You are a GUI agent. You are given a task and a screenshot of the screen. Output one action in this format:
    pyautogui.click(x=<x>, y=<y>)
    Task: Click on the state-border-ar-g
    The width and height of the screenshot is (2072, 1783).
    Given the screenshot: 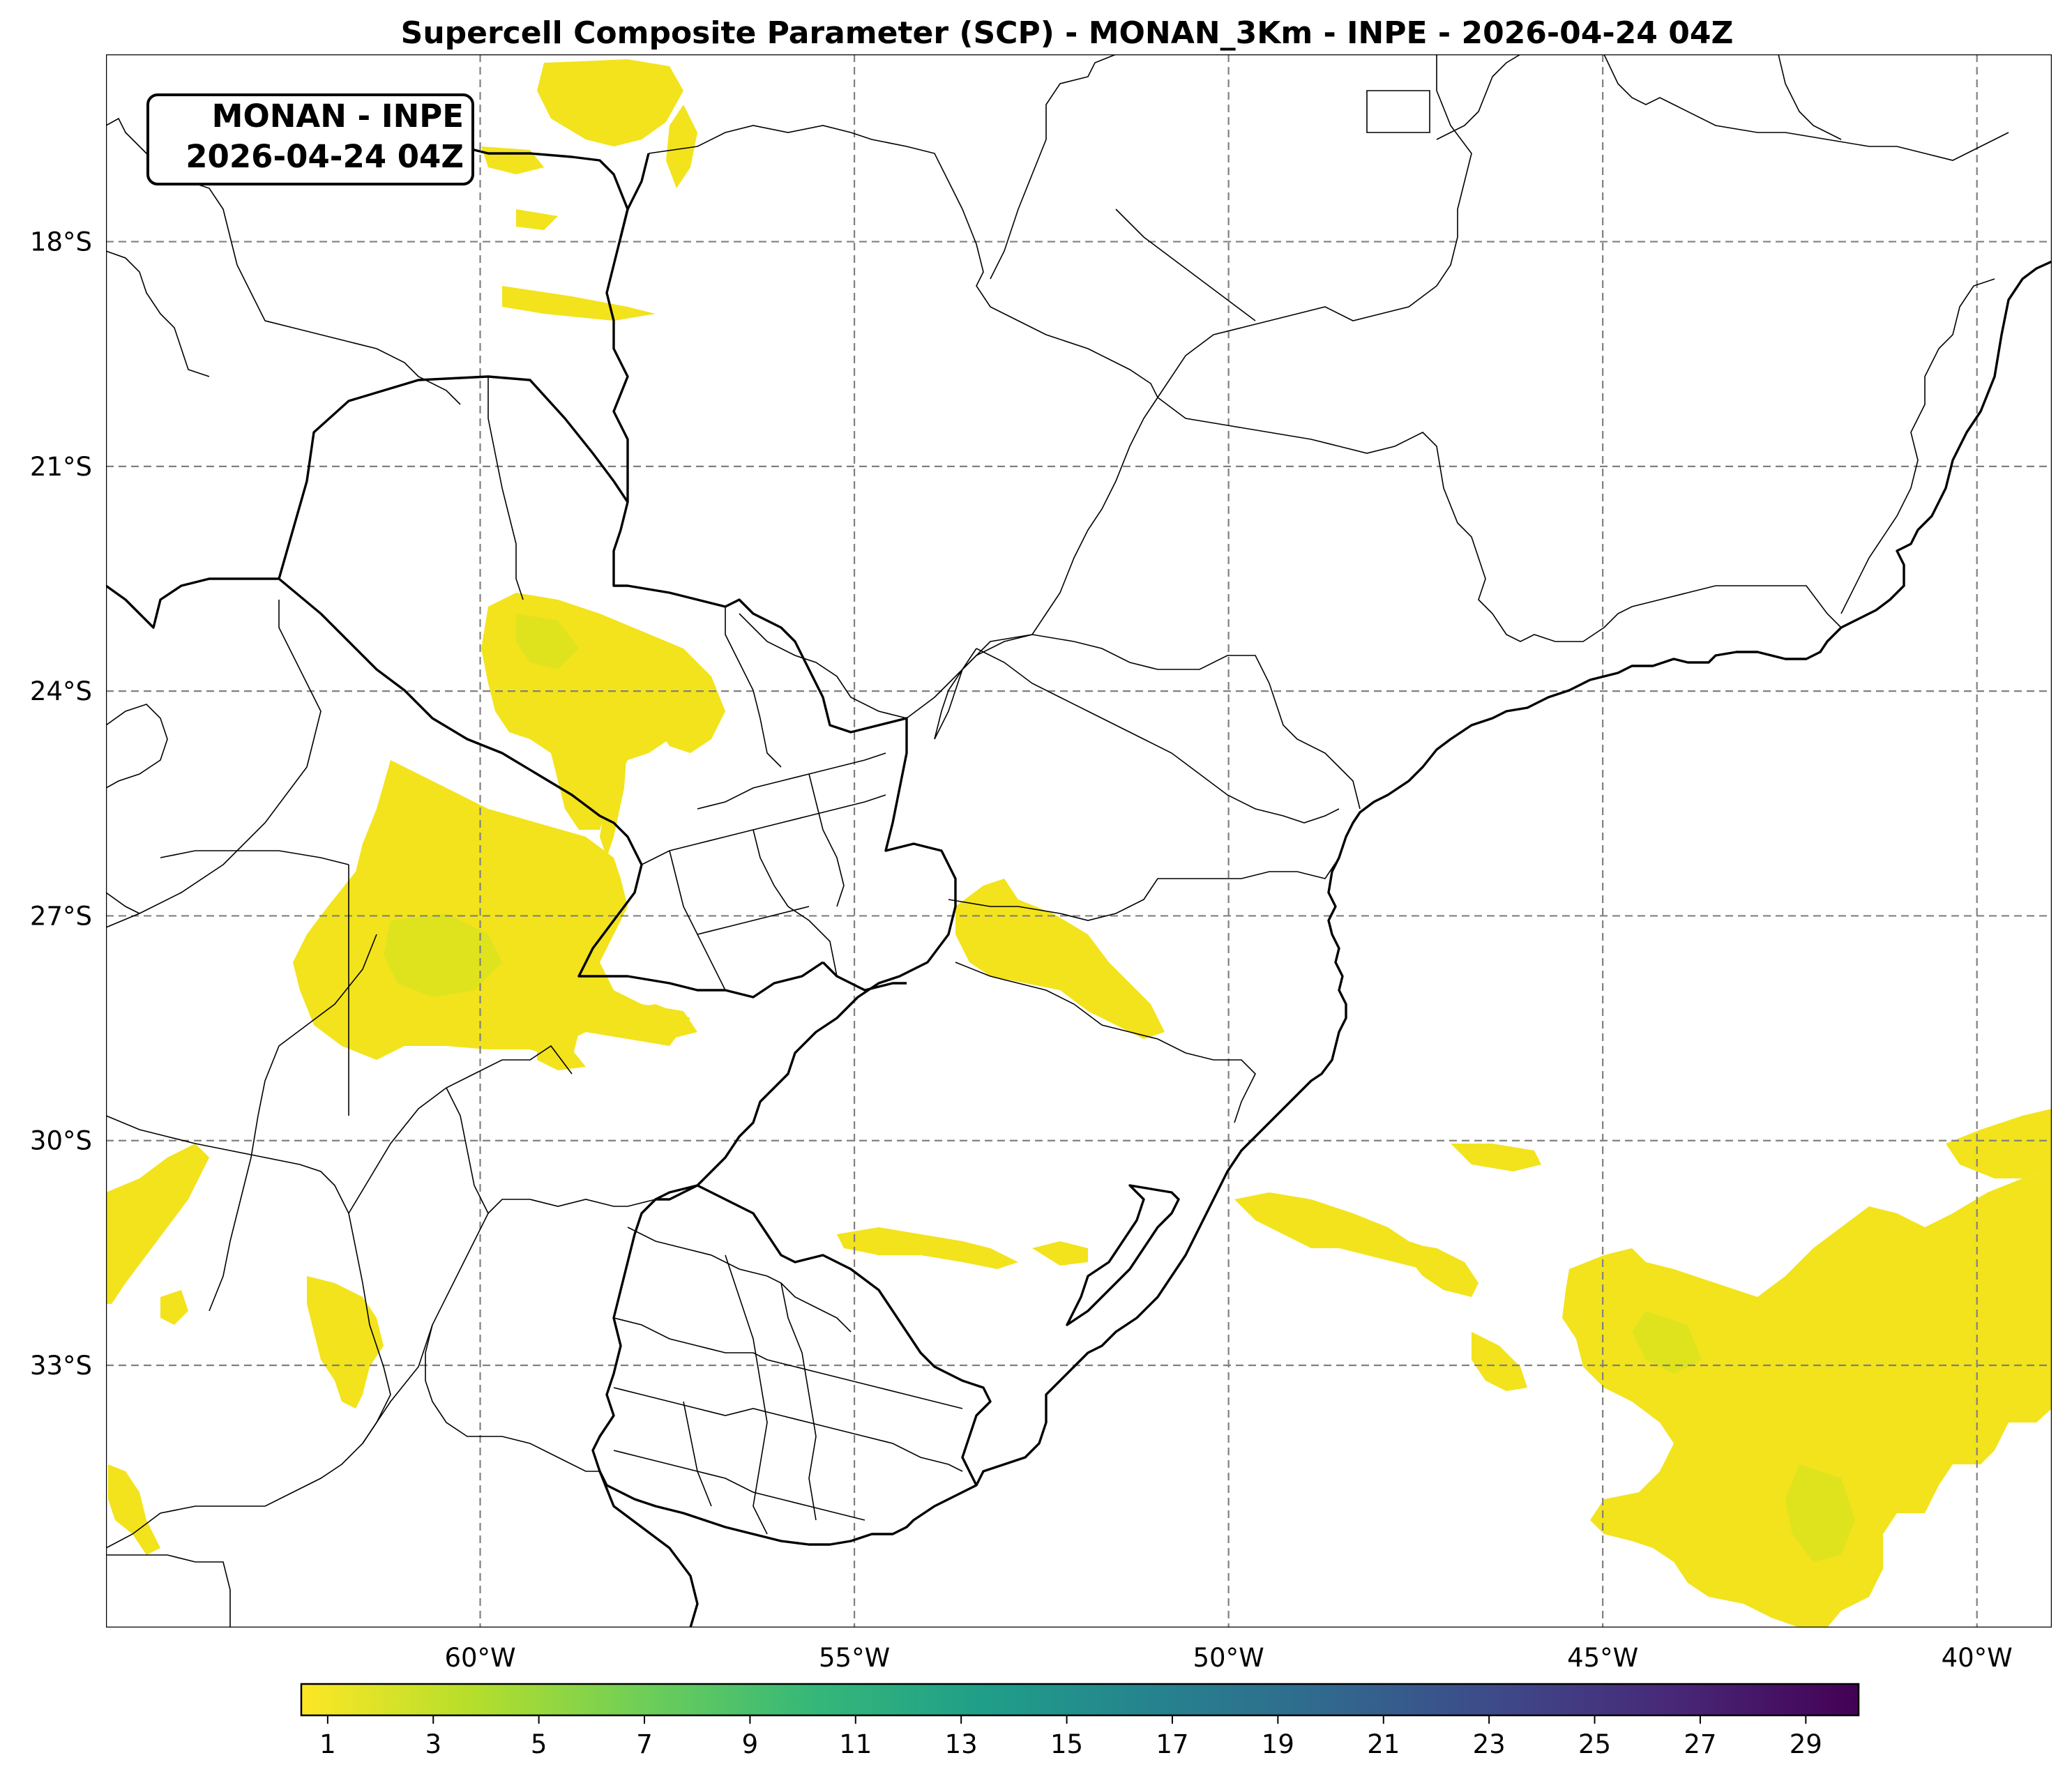 What is the action you would take?
    pyautogui.click(x=397, y=1384)
    